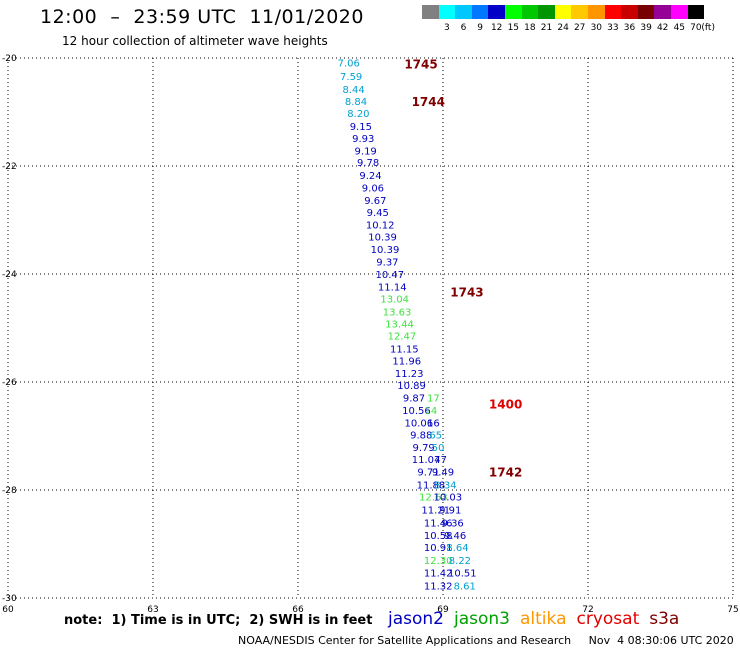 The width and height of the screenshot is (740, 650). What do you see at coordinates (416, 619) in the screenshot?
I see `satellite-name-jason2: jason2` at bounding box center [416, 619].